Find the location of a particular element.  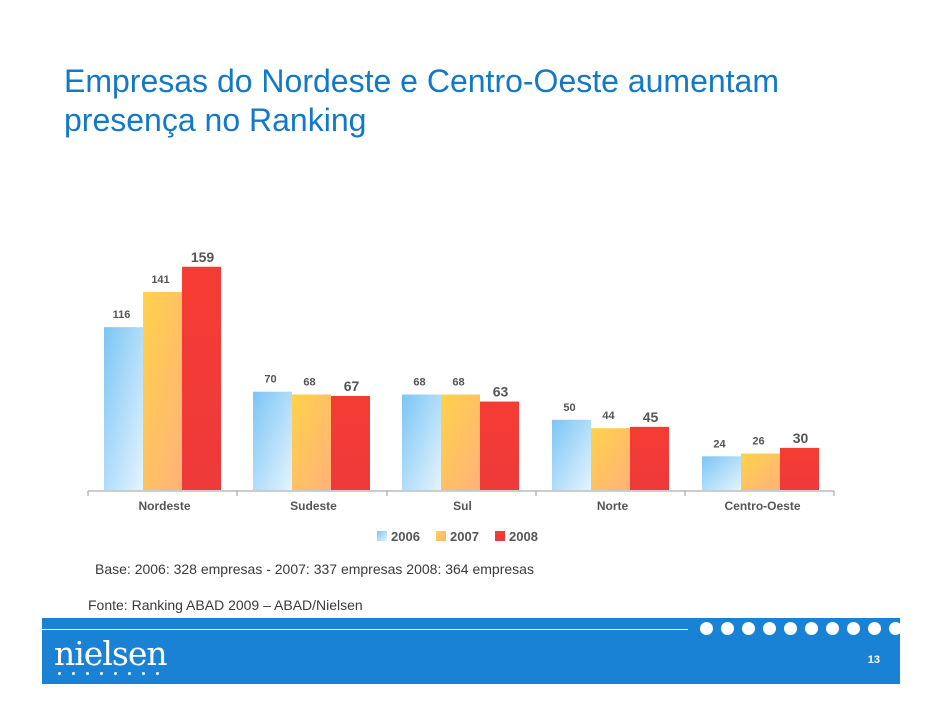

legend-label-2008: 2008 is located at coordinates (523, 536).